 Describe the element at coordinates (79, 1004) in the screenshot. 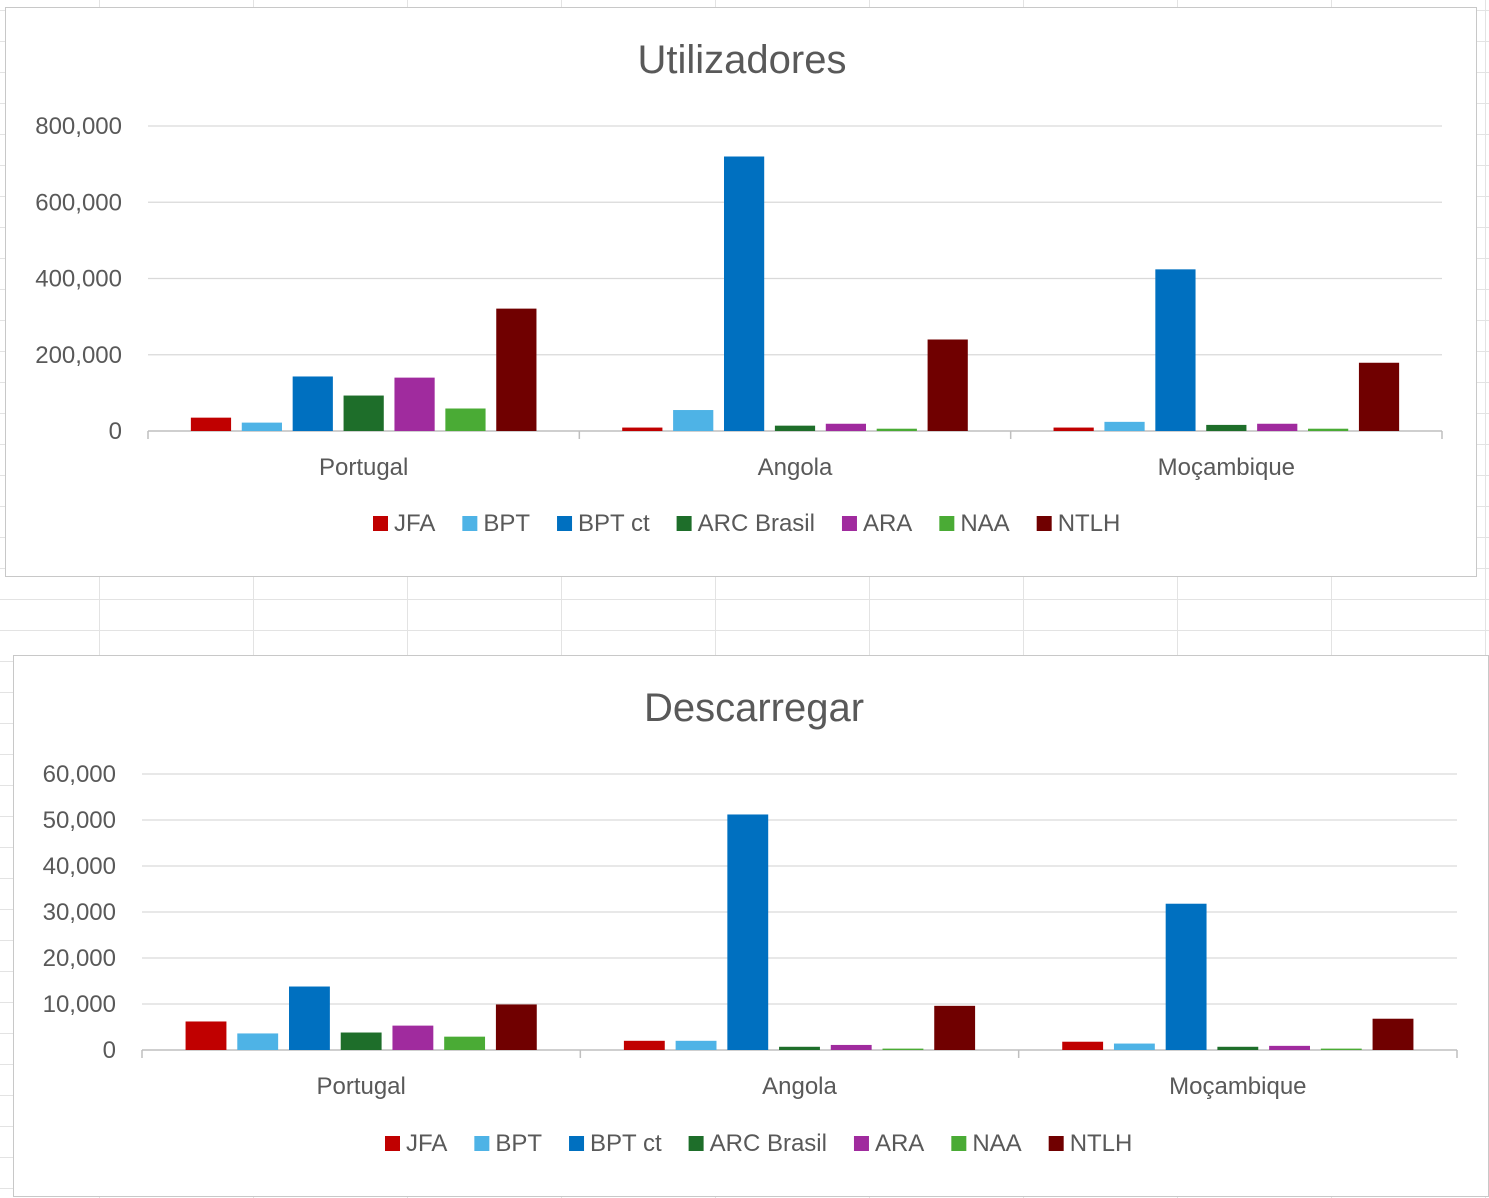

I see `y-tick-label: 10,000` at that location.